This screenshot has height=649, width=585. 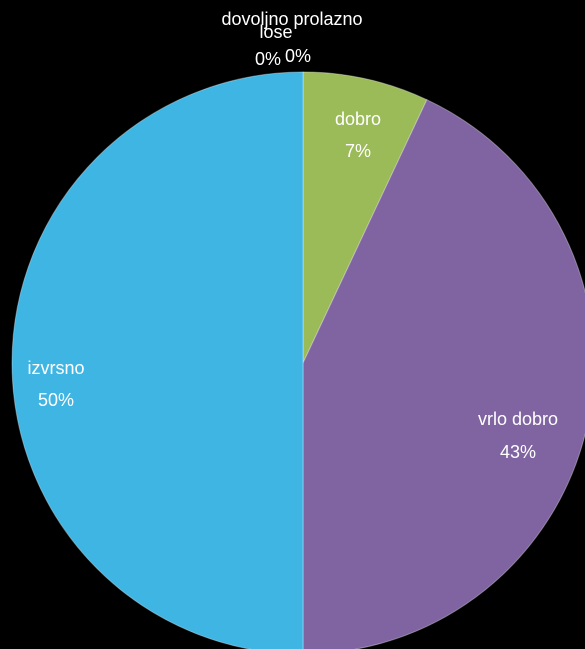 What do you see at coordinates (275, 32) in the screenshot?
I see `slice-label: lose` at bounding box center [275, 32].